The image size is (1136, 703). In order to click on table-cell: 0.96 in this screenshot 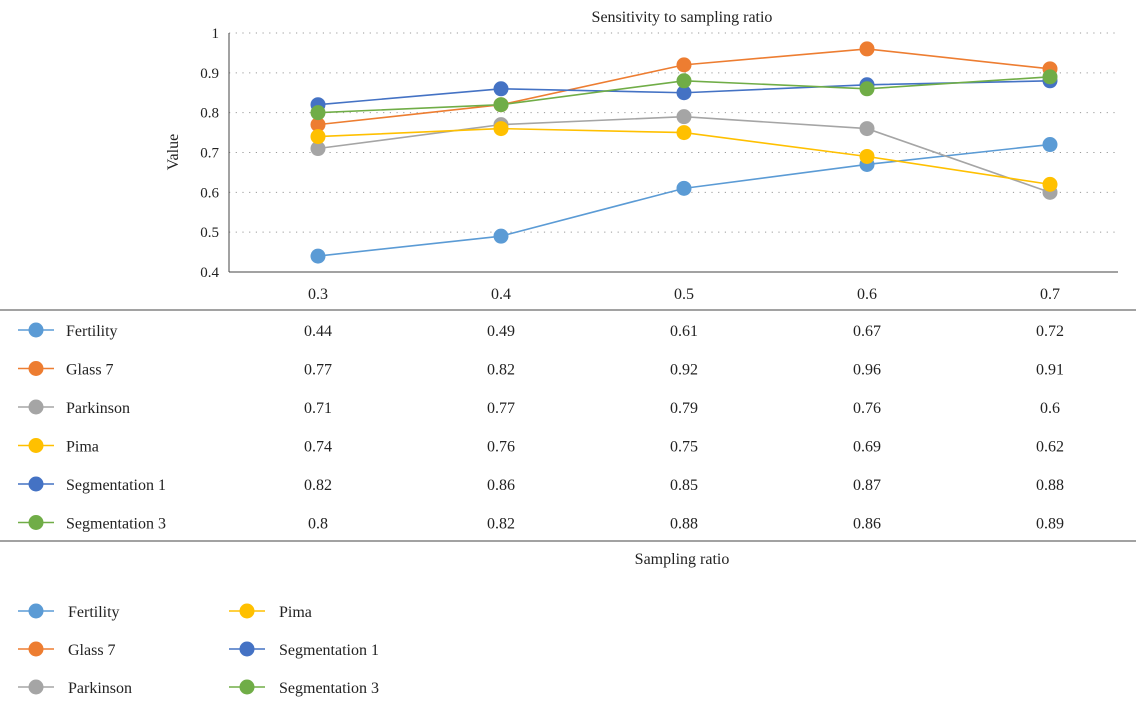, I will do `click(867, 370)`.